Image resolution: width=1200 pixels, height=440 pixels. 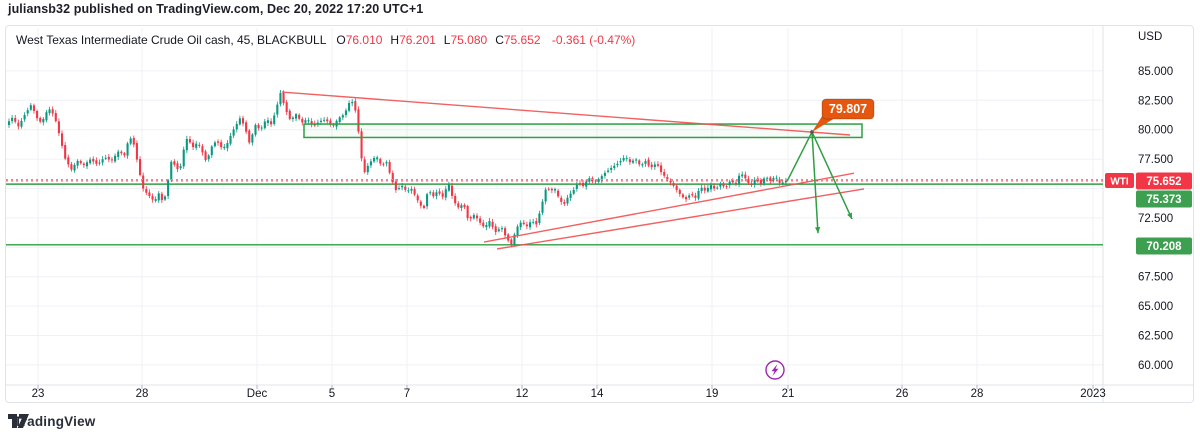 What do you see at coordinates (465, 40) in the screenshot?
I see `ohlc-l: L75.080` at bounding box center [465, 40].